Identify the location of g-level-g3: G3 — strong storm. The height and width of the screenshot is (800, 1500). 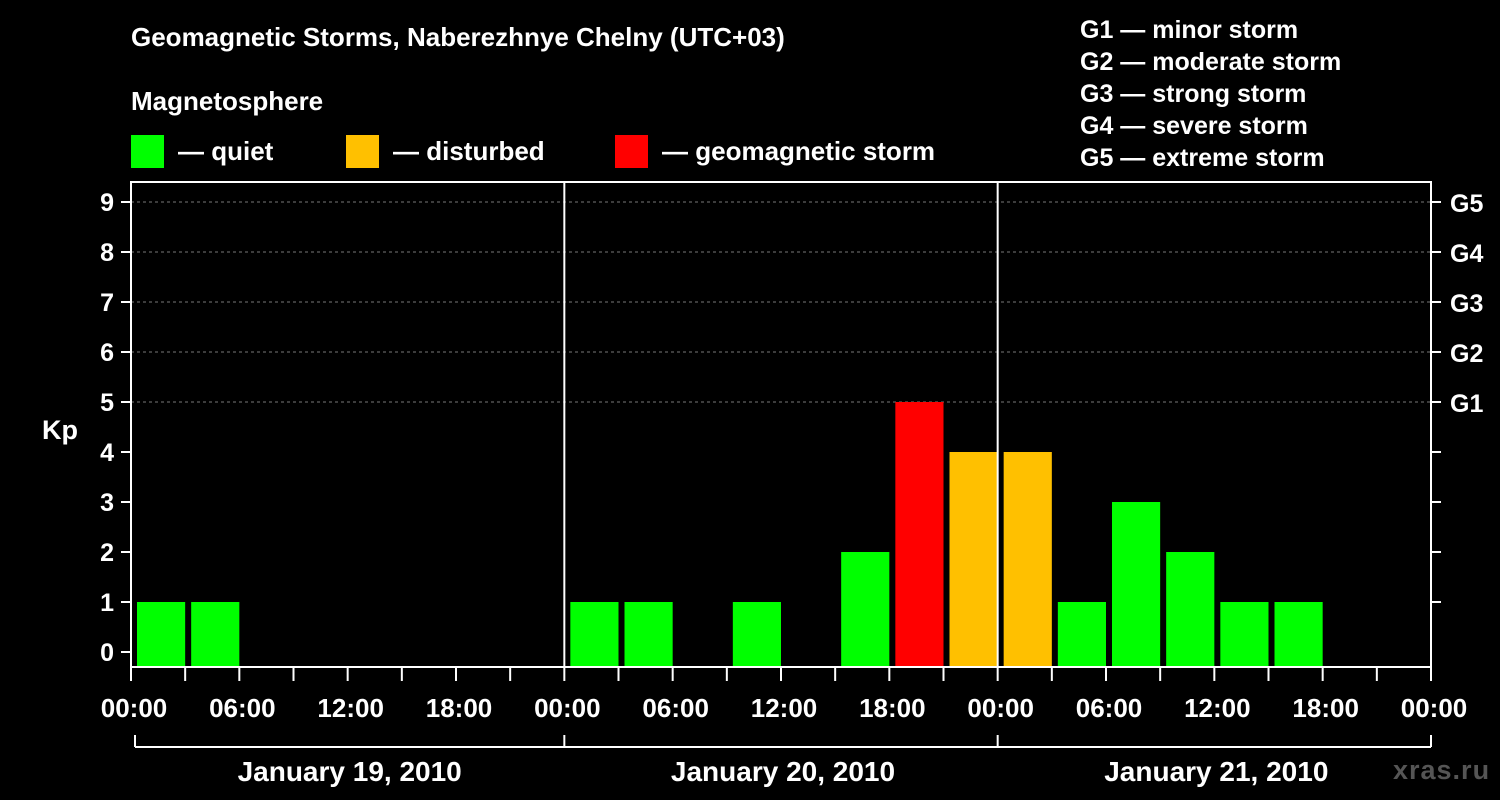
(1193, 94).